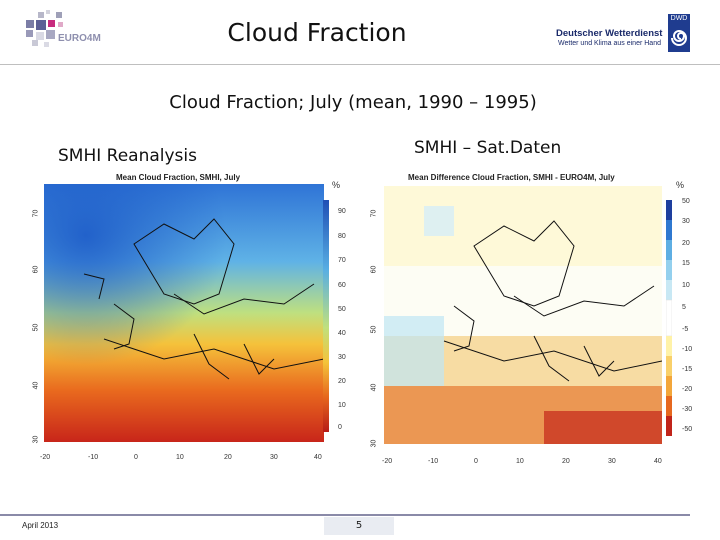 Image resolution: width=720 pixels, height=540 pixels. I want to click on euro4m-logo-text: EURO4M, so click(79, 38).